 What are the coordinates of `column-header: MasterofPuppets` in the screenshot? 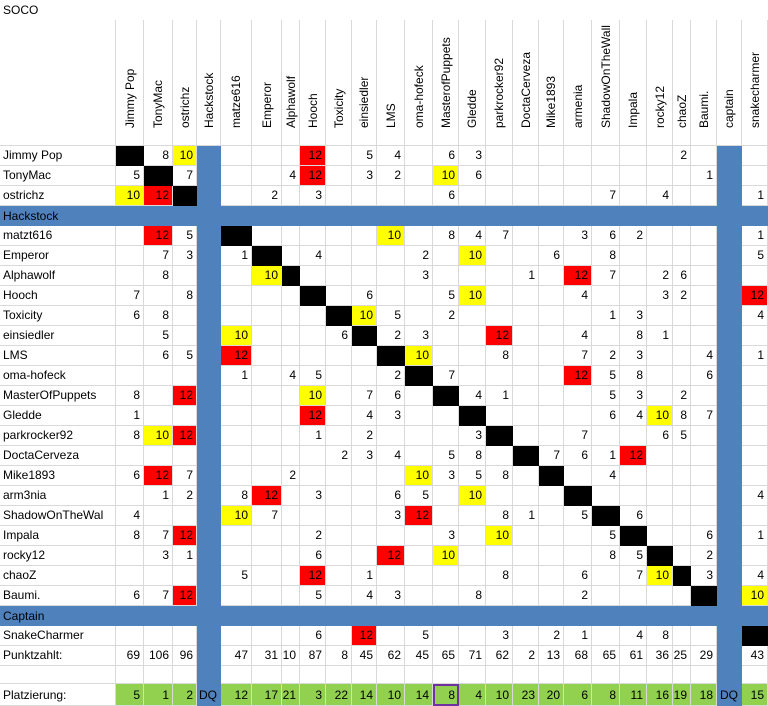 It's located at (446, 83).